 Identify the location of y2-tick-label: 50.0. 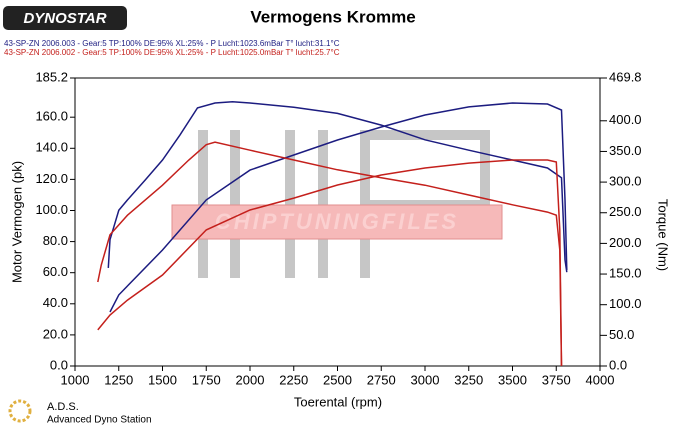
(621, 334).